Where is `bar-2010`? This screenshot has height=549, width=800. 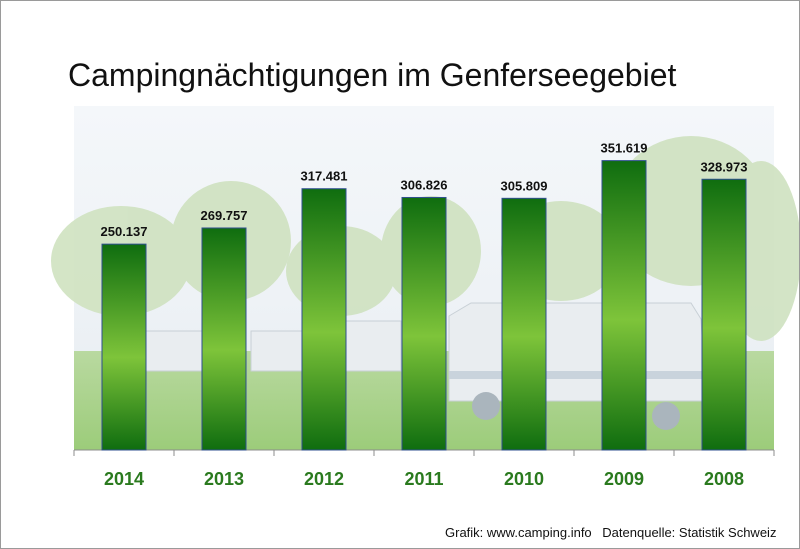 bar-2010 is located at coordinates (524, 324).